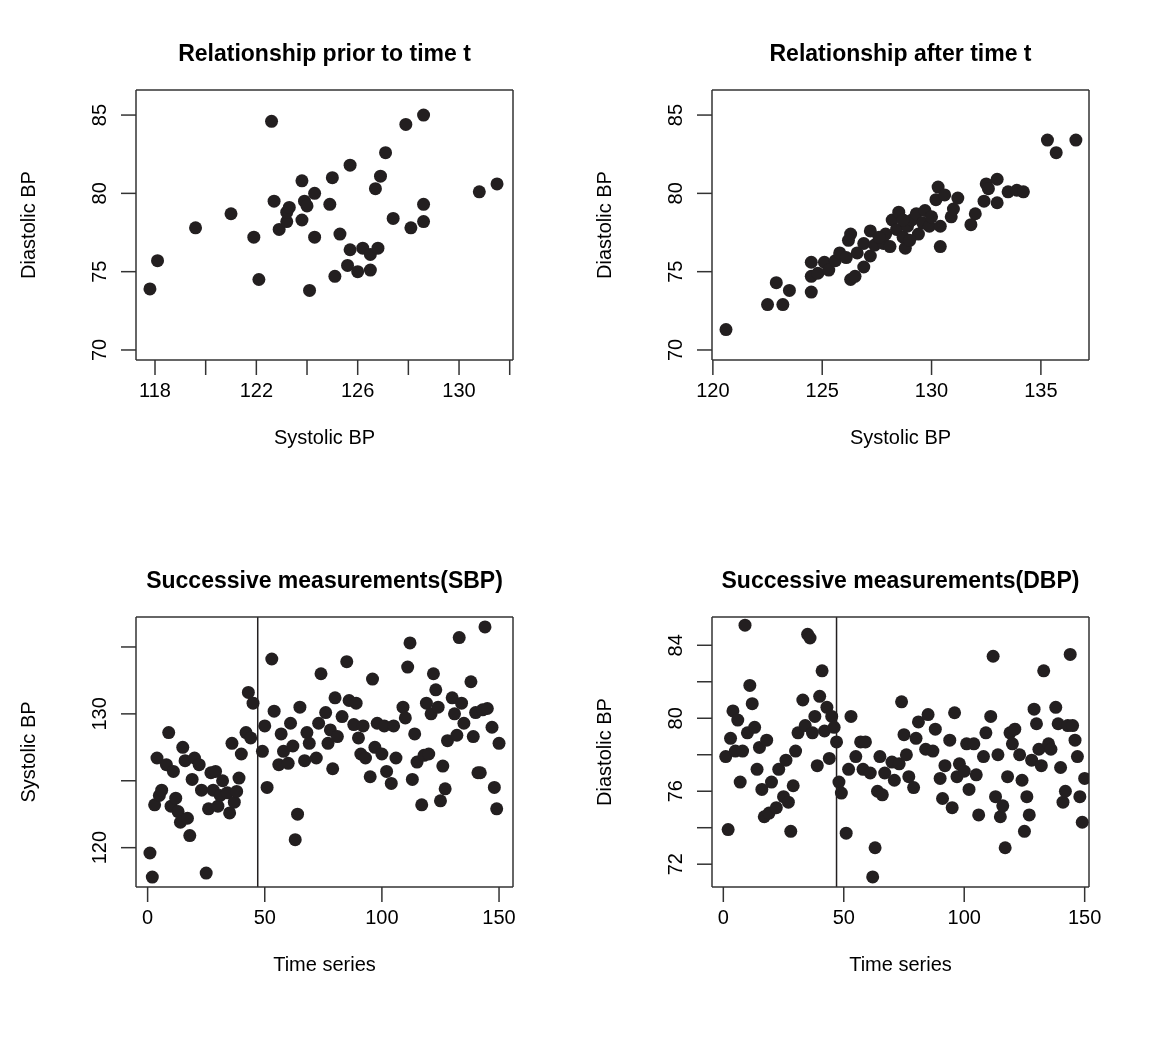 This screenshot has height=1054, width=1161. What do you see at coordinates (822, 390) in the screenshot?
I see `x-tick-label: 125` at bounding box center [822, 390].